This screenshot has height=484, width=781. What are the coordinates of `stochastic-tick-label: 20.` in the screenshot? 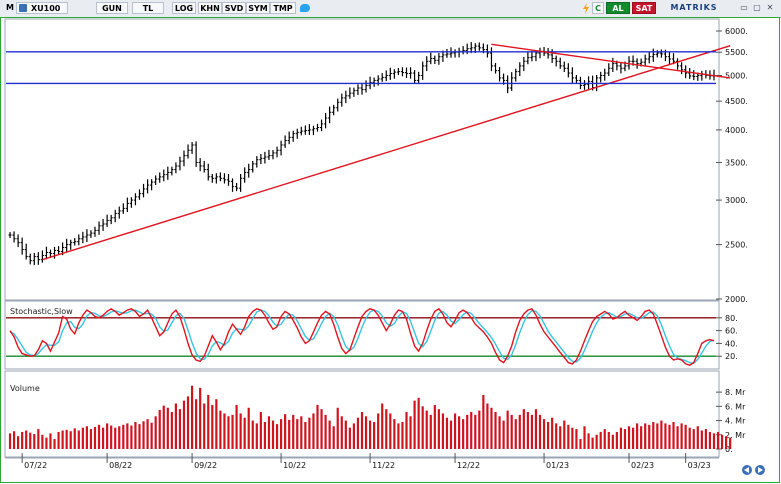 It's located at (731, 356).